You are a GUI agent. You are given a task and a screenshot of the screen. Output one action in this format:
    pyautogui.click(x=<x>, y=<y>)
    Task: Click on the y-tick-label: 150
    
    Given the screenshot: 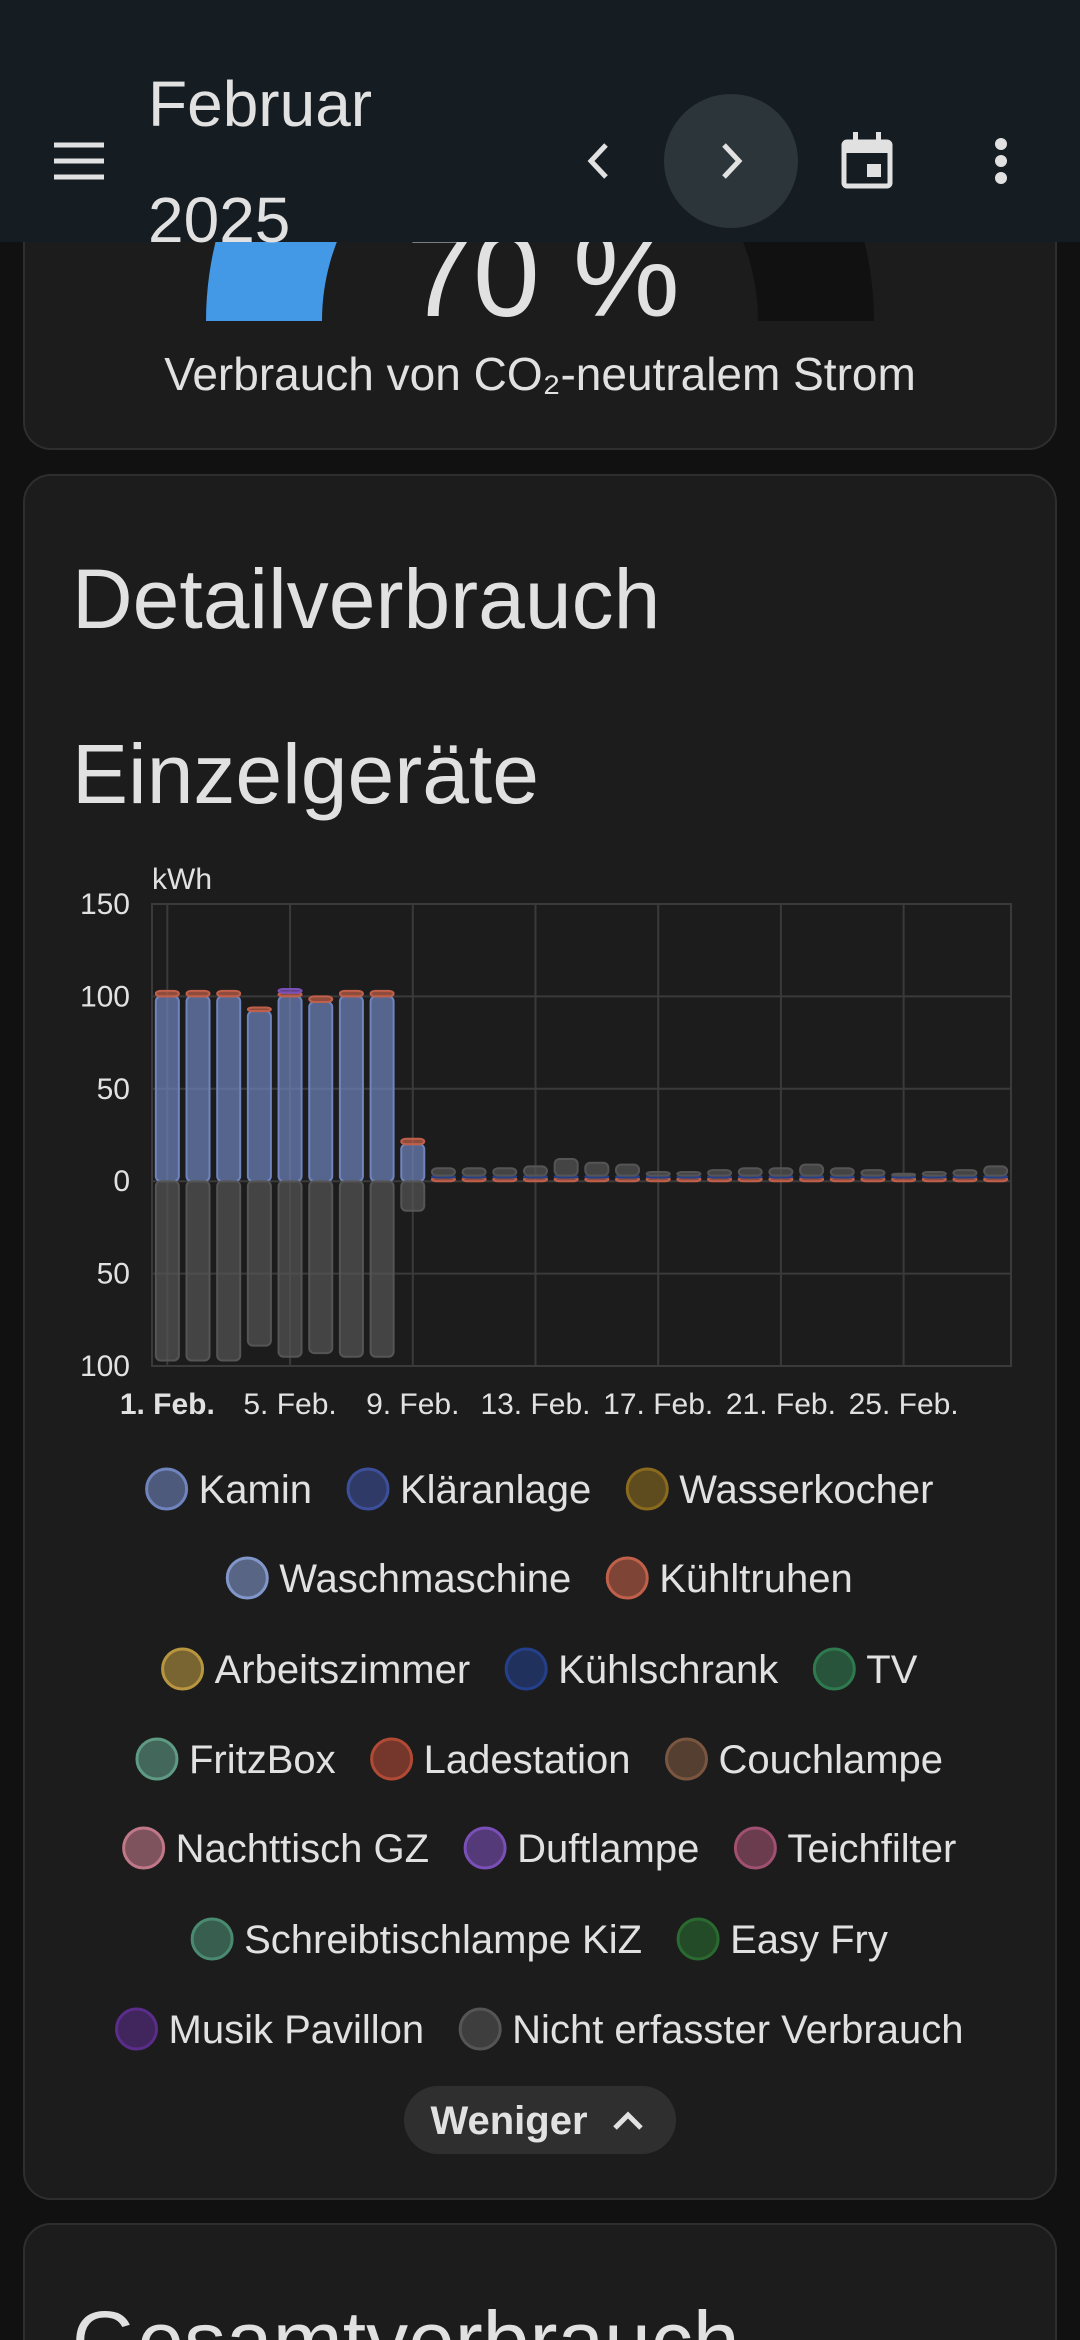 What is the action you would take?
    pyautogui.click(x=105, y=904)
    